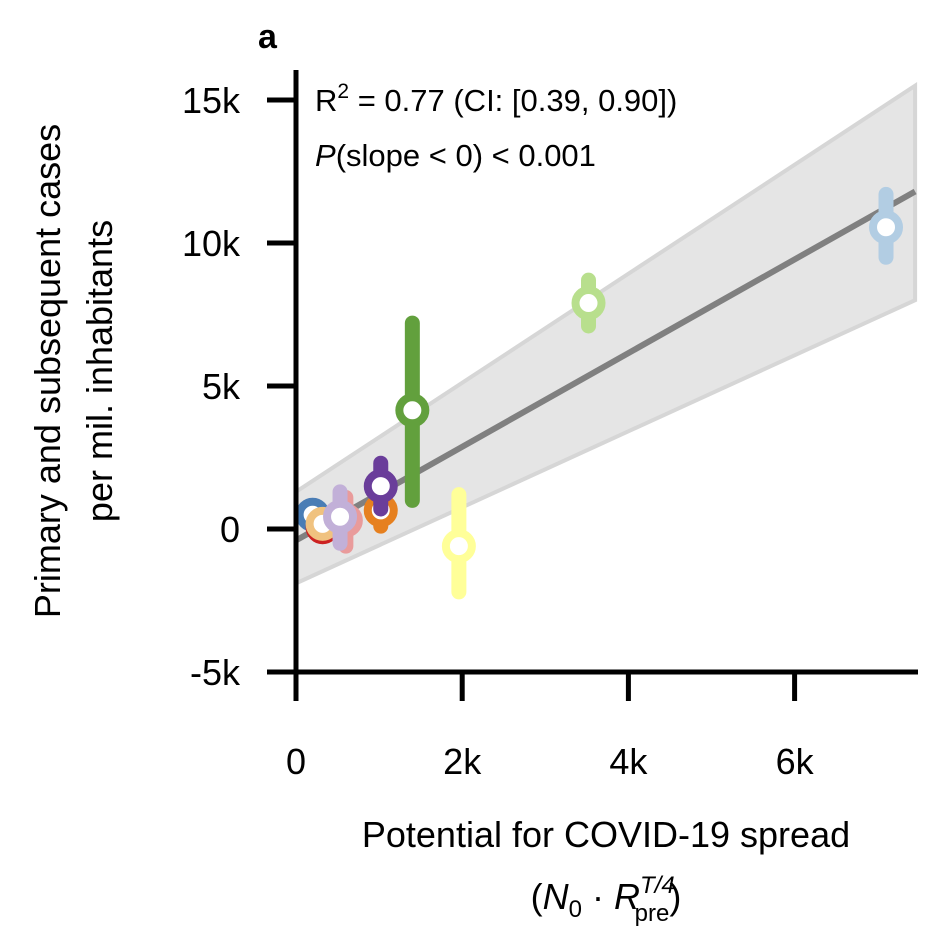 This screenshot has height=941, width=948. I want to click on p-annotation: P(slope < 0) < 0.001, so click(455, 155).